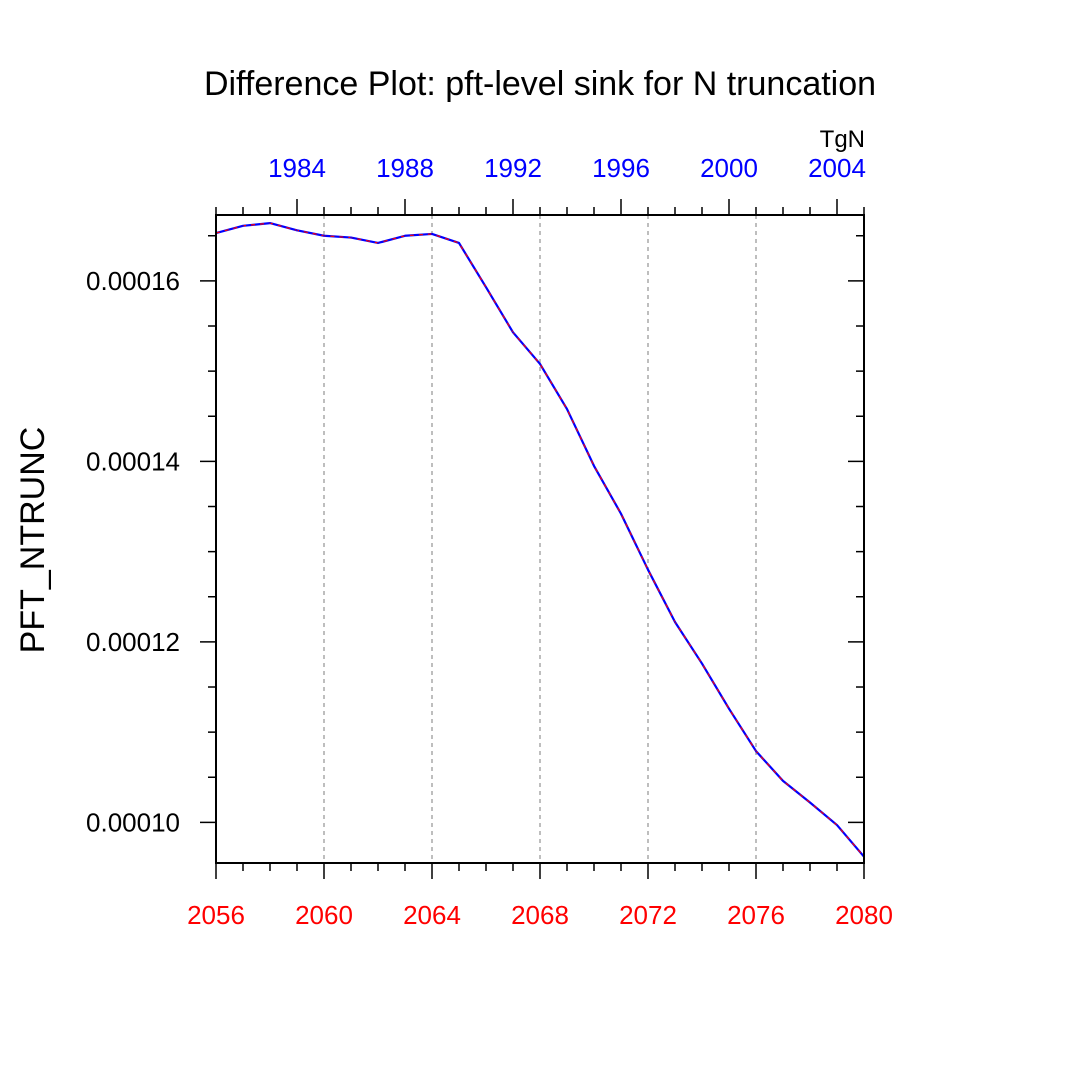 This screenshot has width=1080, height=1080. I want to click on x-tick-label: 2056, so click(216, 915).